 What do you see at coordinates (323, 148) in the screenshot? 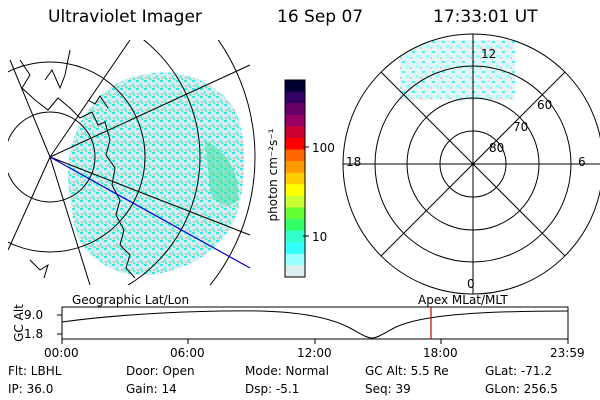
I see `colorbar-tick-100: 100` at bounding box center [323, 148].